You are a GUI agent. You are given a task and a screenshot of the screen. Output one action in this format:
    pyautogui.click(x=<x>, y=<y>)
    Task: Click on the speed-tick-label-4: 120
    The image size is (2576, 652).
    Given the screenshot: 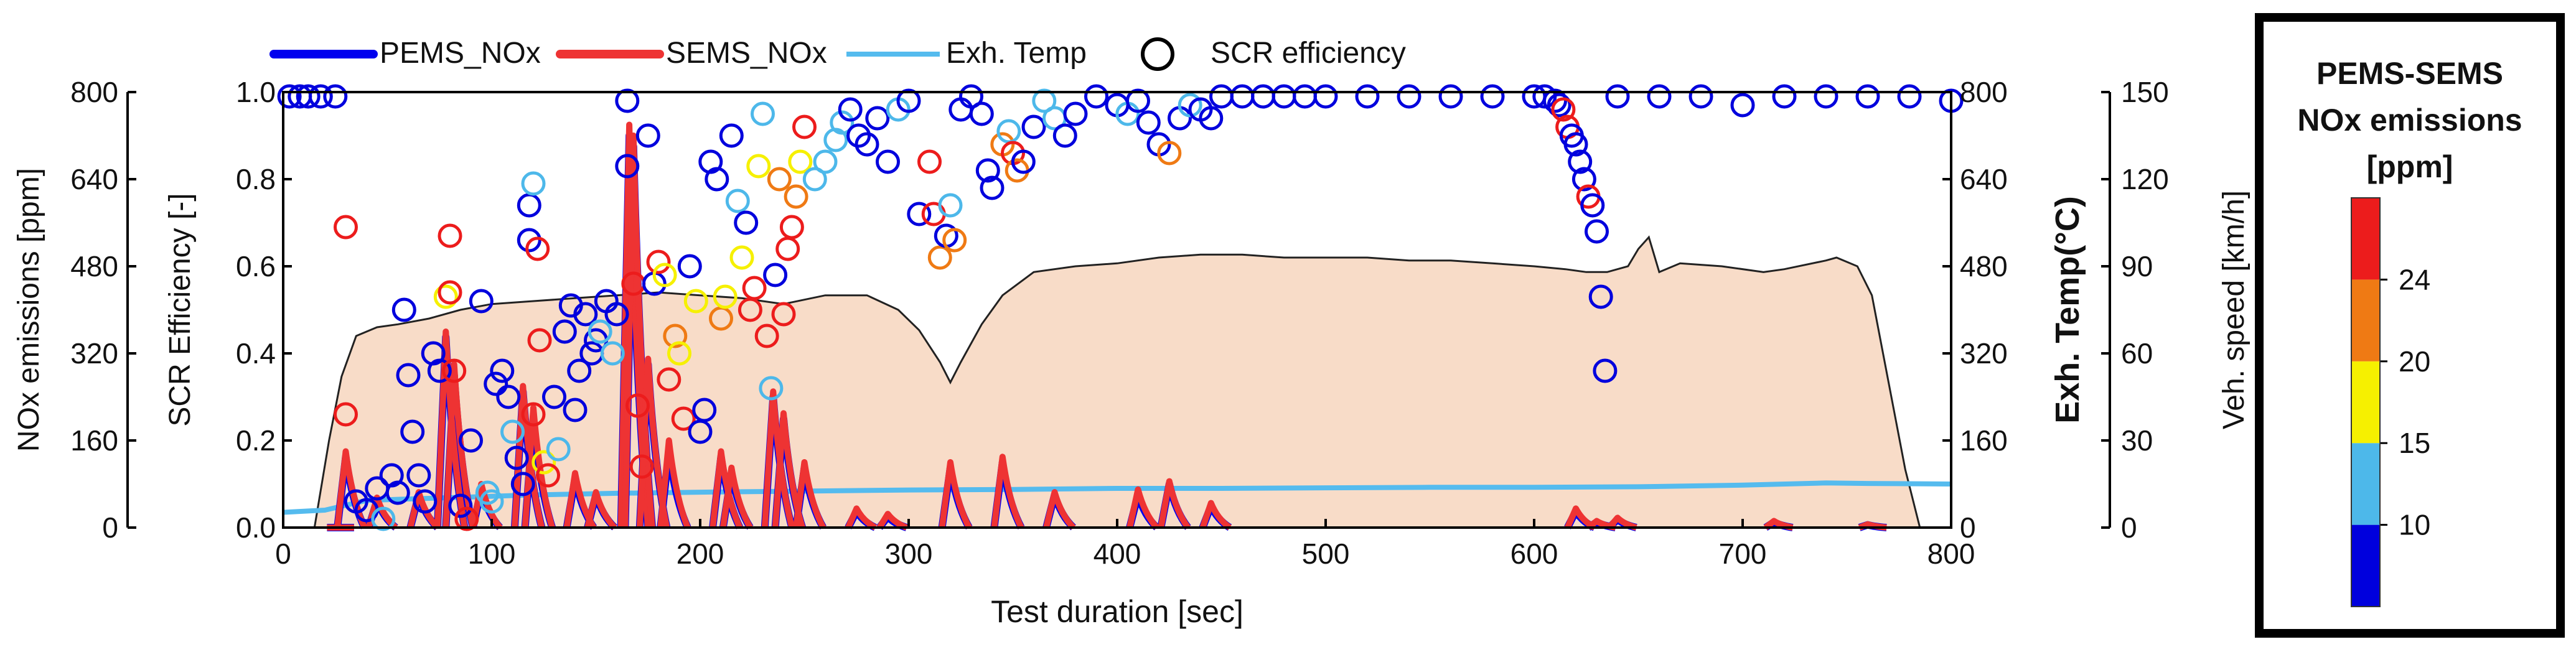 What is the action you would take?
    pyautogui.click(x=2145, y=179)
    